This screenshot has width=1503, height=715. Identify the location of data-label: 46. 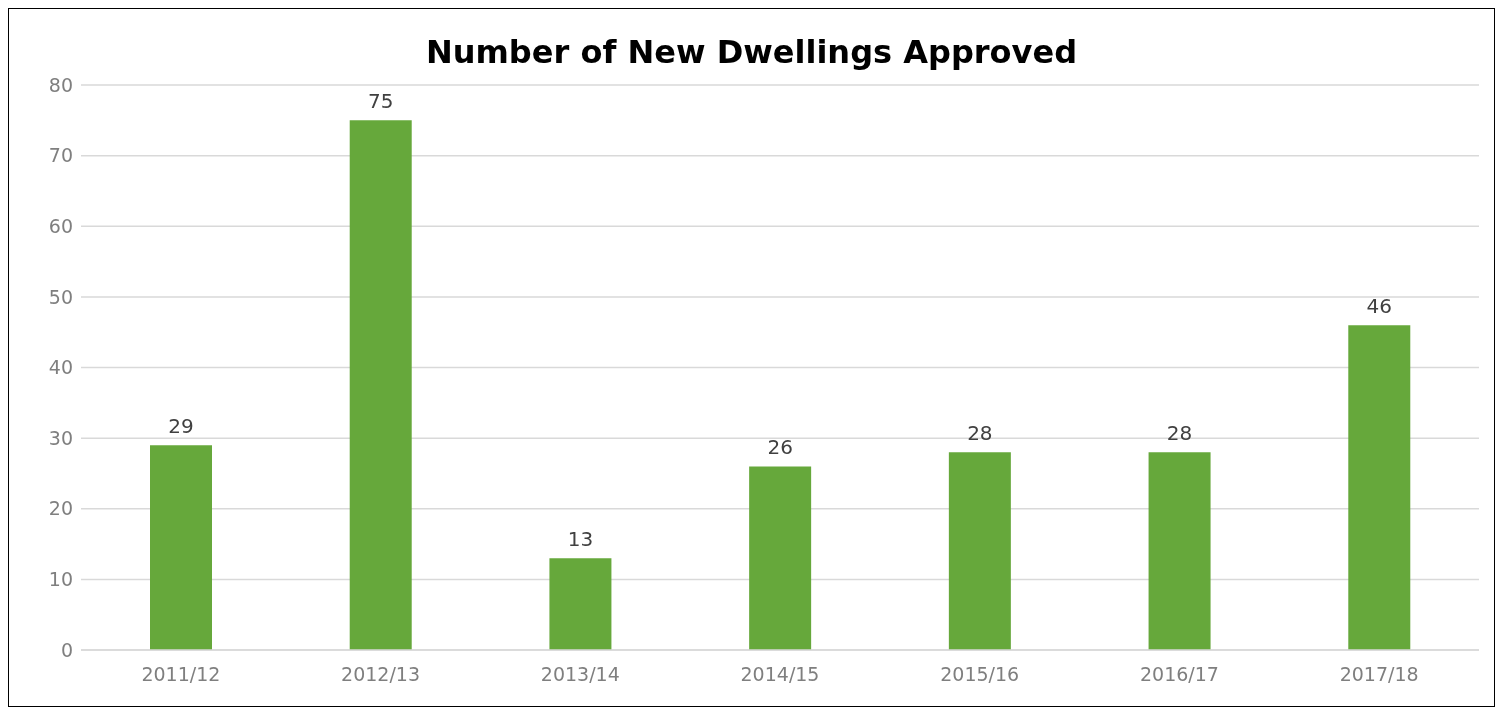
(1379, 306).